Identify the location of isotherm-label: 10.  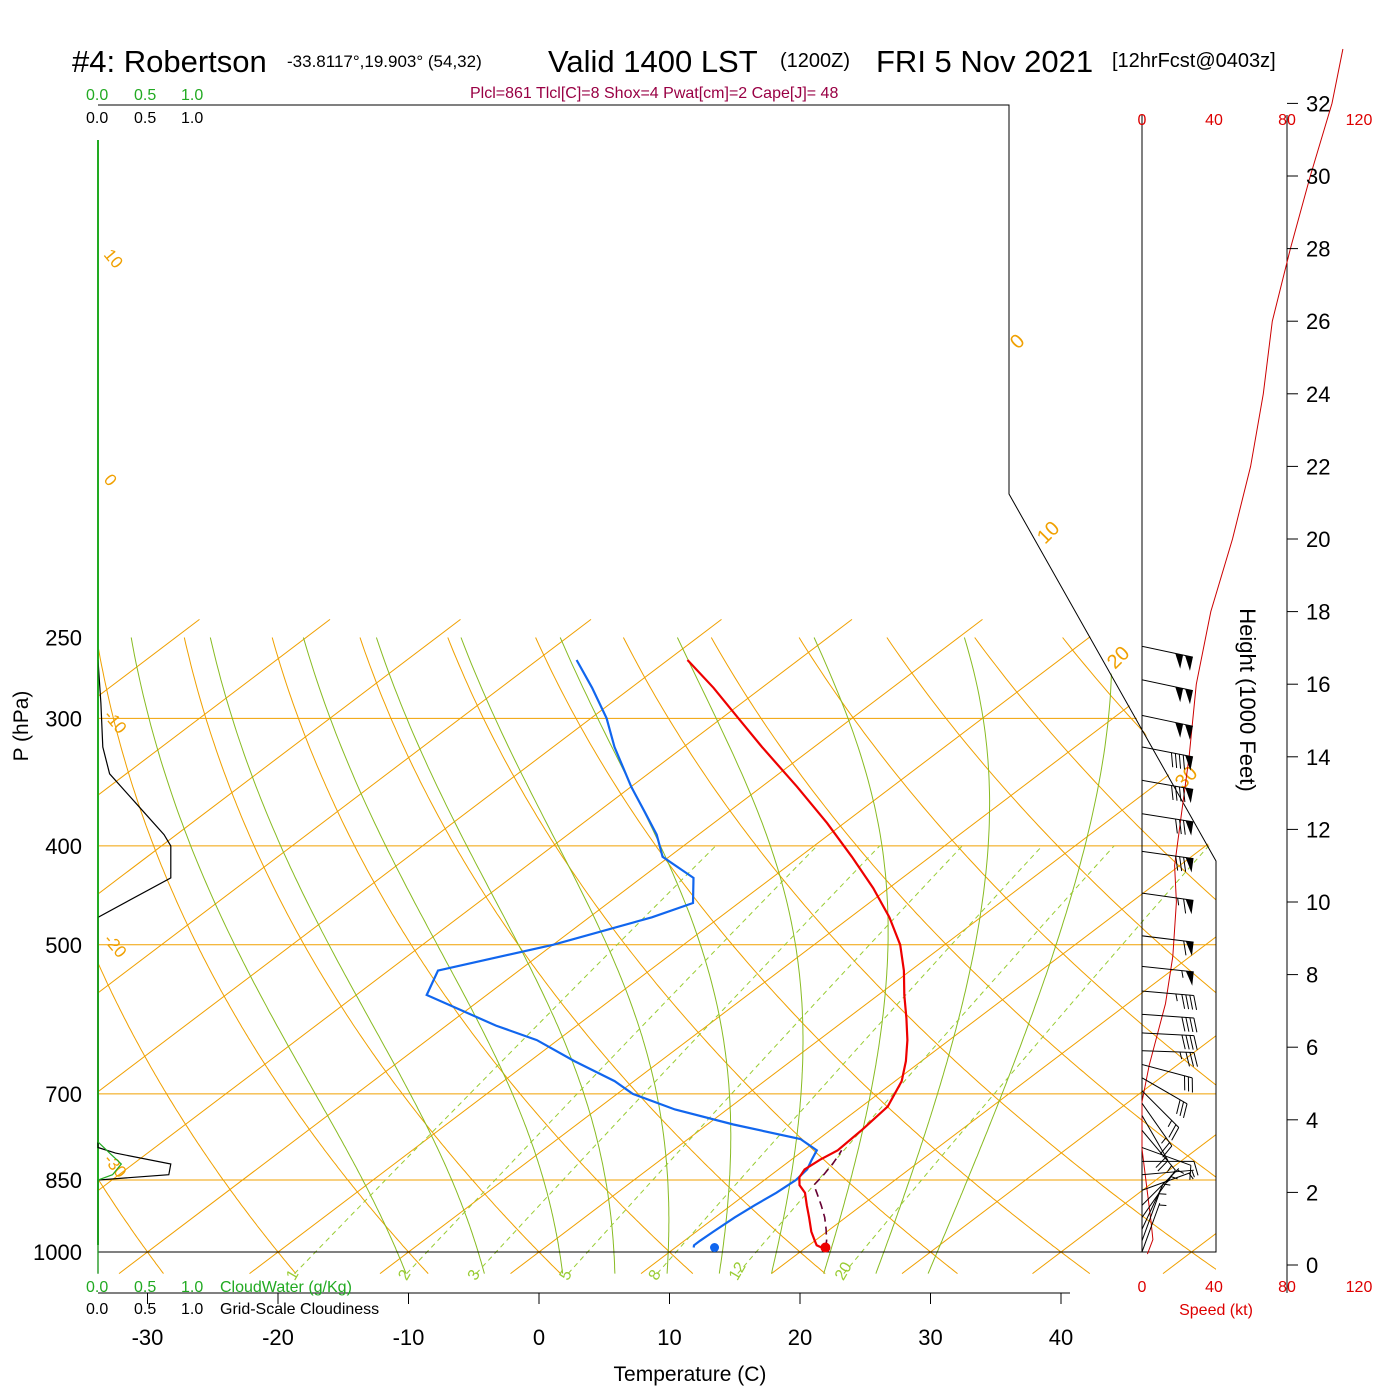
(113, 258).